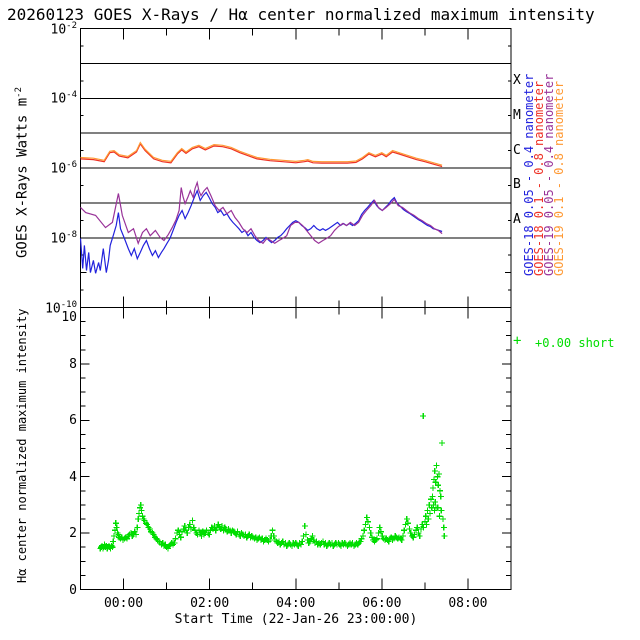 This screenshot has height=640, width=640. Describe the element at coordinates (73, 534) in the screenshot. I see `halpha-ytick-label: 2` at that location.